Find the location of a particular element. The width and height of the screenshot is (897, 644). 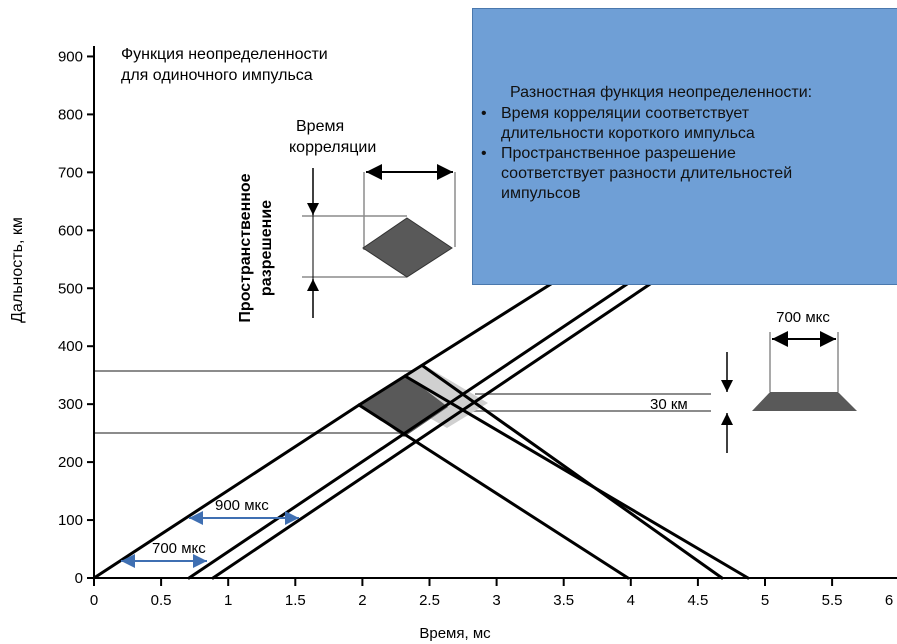

x-tick-label: 2.5 is located at coordinates (429, 600).